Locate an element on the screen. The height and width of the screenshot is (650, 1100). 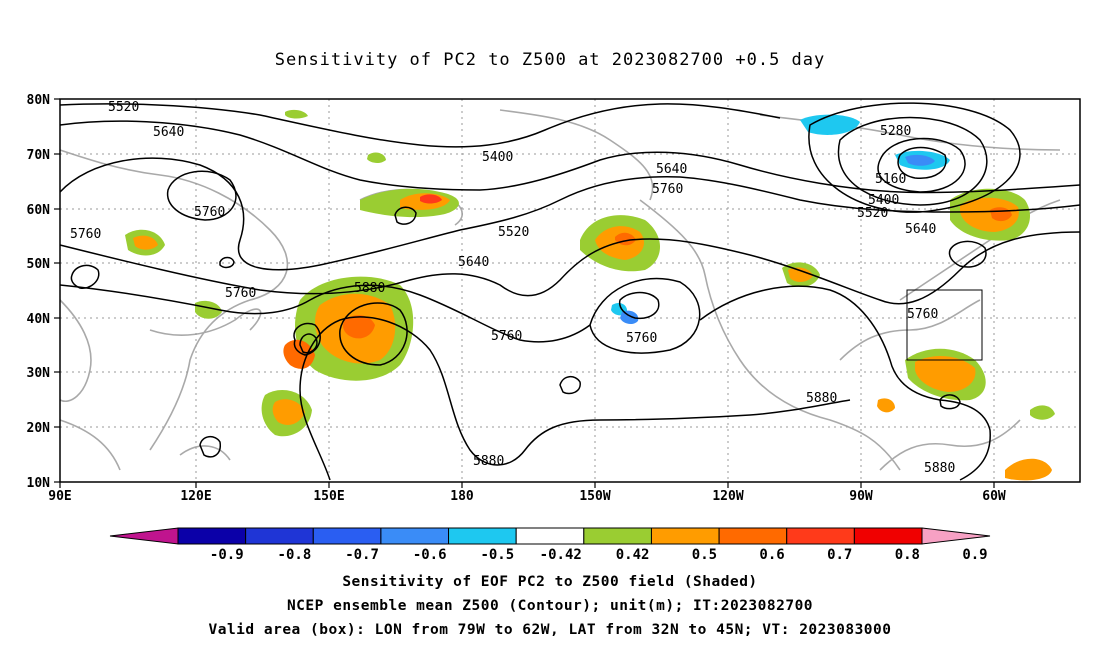
colorbar-tick-label: 0.5 is located at coordinates (704, 555).